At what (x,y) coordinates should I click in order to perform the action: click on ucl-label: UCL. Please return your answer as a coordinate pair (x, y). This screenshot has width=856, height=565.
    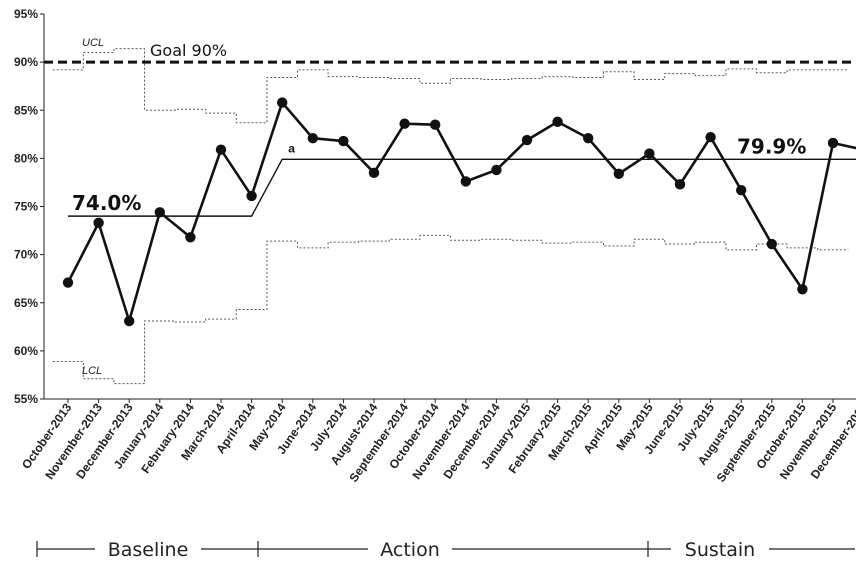
    Looking at the image, I should click on (93, 43).